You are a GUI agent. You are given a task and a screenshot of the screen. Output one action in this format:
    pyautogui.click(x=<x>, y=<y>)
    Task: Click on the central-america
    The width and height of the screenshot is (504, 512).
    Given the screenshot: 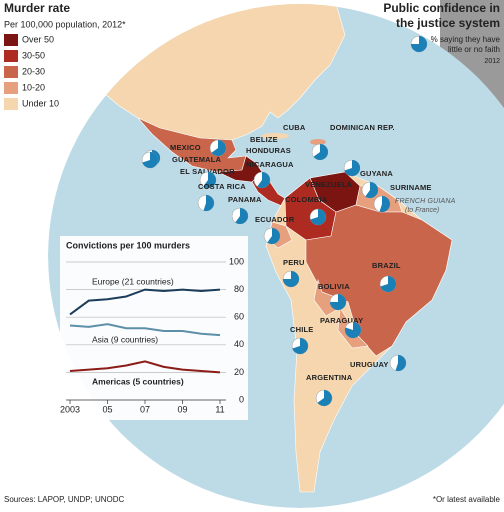 What is the action you would take?
    pyautogui.click(x=239, y=169)
    